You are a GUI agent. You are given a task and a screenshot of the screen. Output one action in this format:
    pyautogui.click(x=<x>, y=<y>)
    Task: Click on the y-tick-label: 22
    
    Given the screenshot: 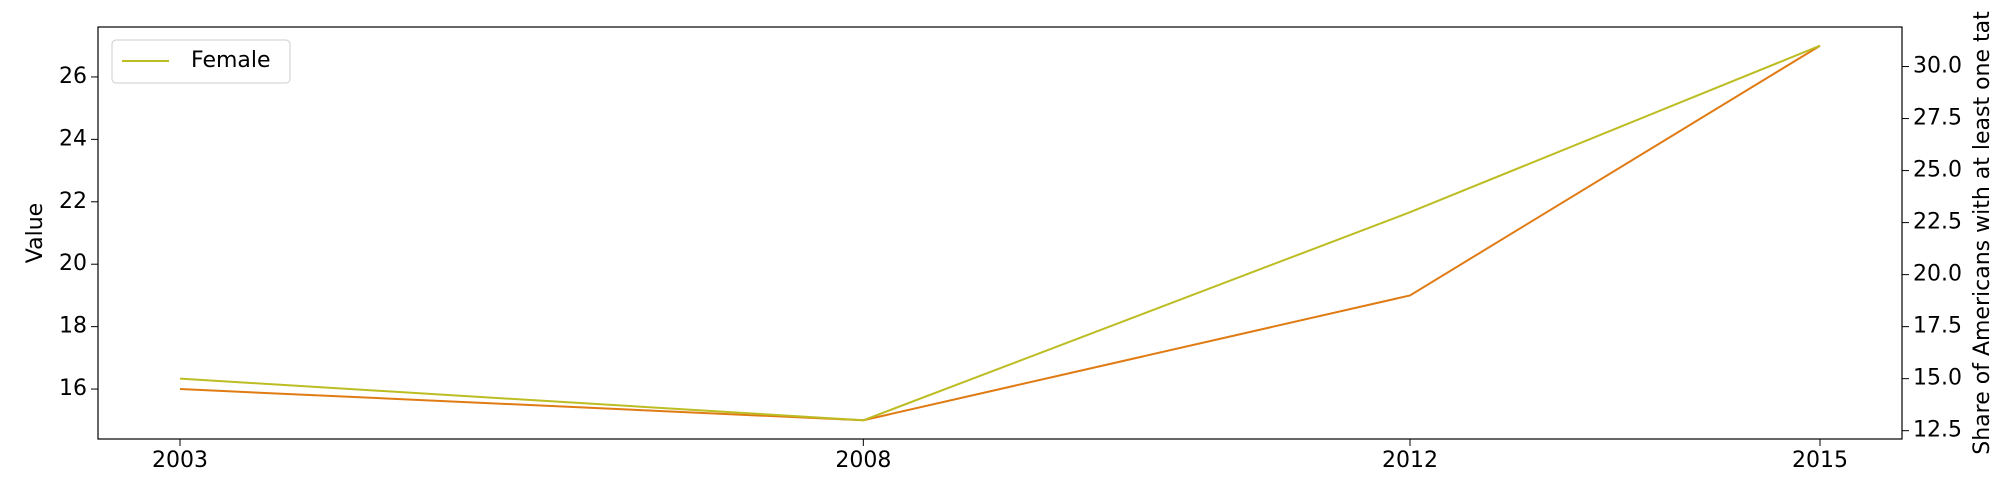 What is the action you would take?
    pyautogui.click(x=73, y=201)
    